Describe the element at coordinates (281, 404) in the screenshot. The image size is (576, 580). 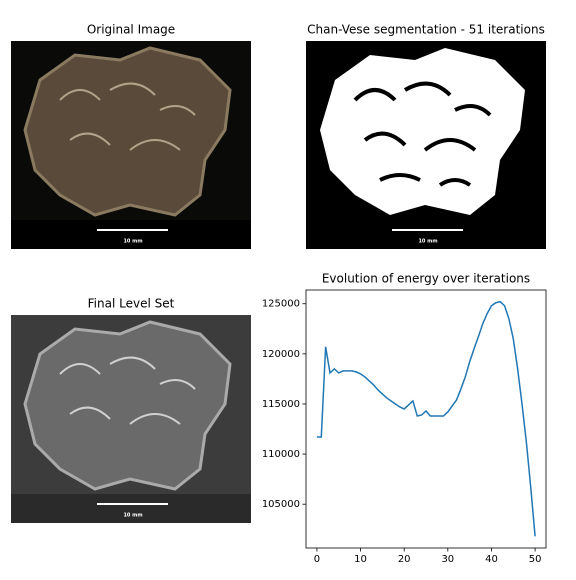
I see `y-tick-label: 115000` at that location.